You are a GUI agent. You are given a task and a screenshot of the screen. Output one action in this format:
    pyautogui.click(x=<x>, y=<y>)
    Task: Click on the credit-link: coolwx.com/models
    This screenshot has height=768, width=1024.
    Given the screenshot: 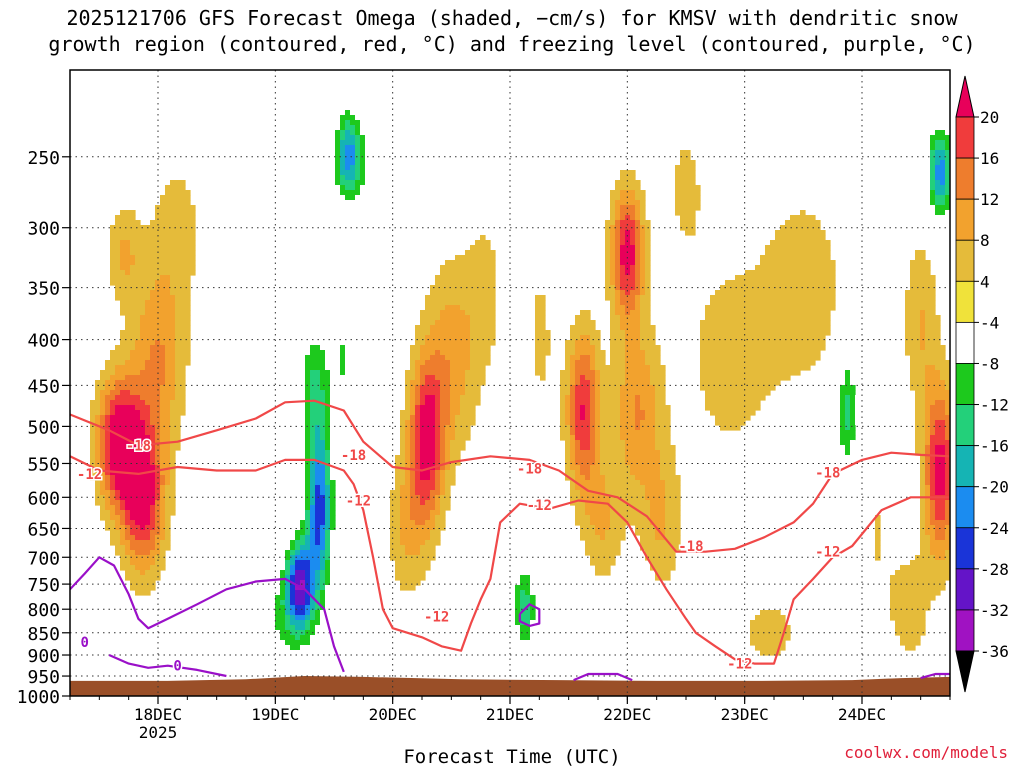 What is the action you would take?
    pyautogui.click(x=926, y=752)
    